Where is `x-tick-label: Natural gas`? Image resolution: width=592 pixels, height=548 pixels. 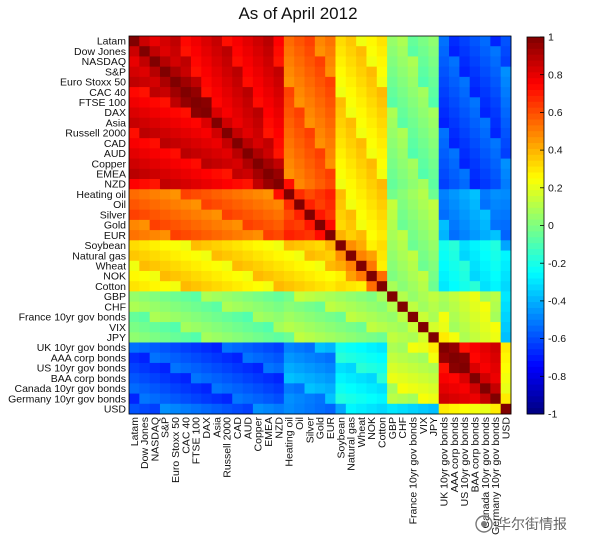 x-tick-label: Natural gas is located at coordinates (352, 444).